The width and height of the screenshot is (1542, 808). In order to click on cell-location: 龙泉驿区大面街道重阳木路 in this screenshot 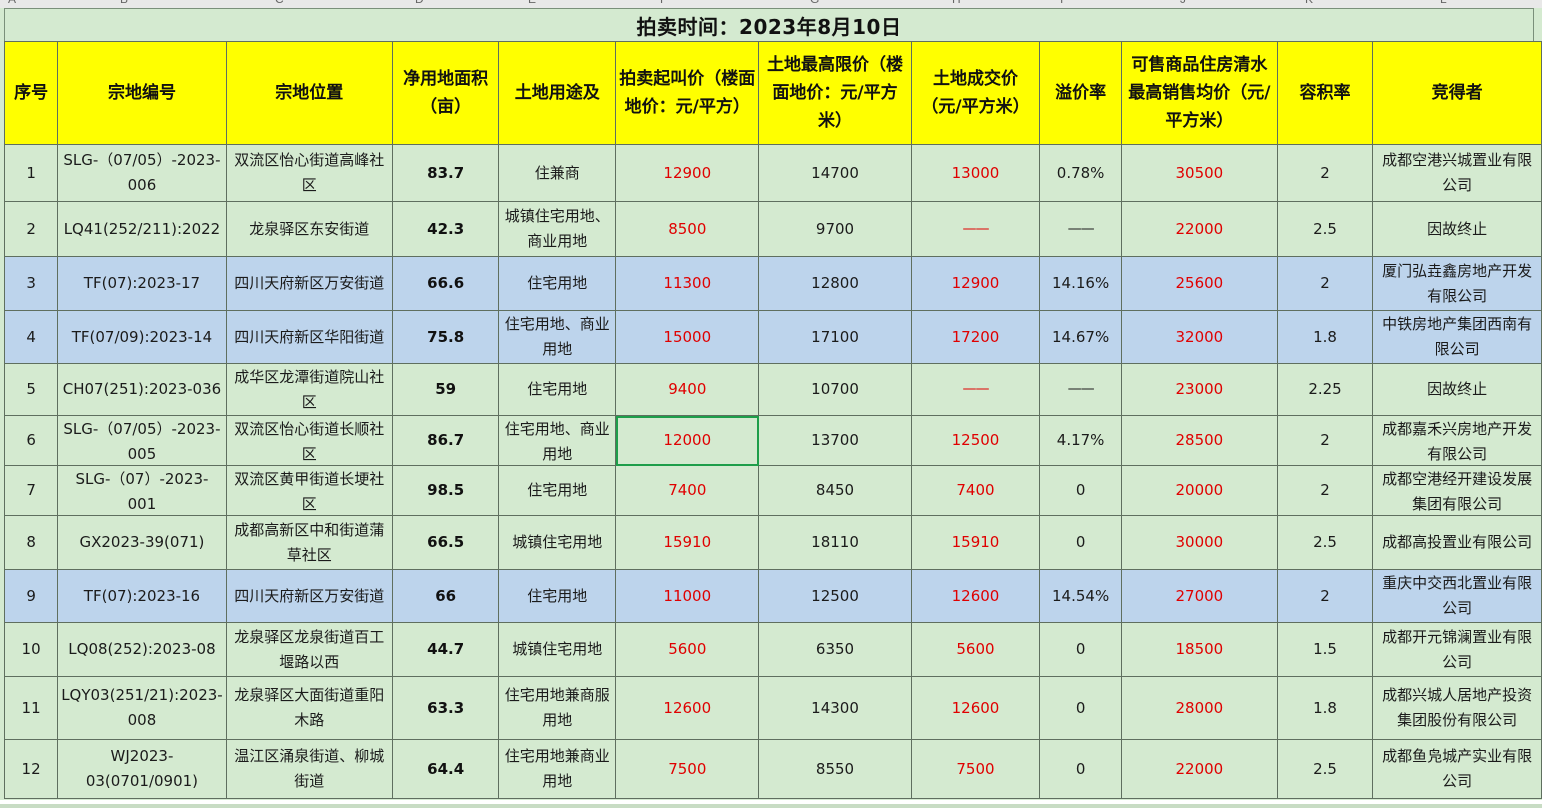, I will do `click(309, 708)`.